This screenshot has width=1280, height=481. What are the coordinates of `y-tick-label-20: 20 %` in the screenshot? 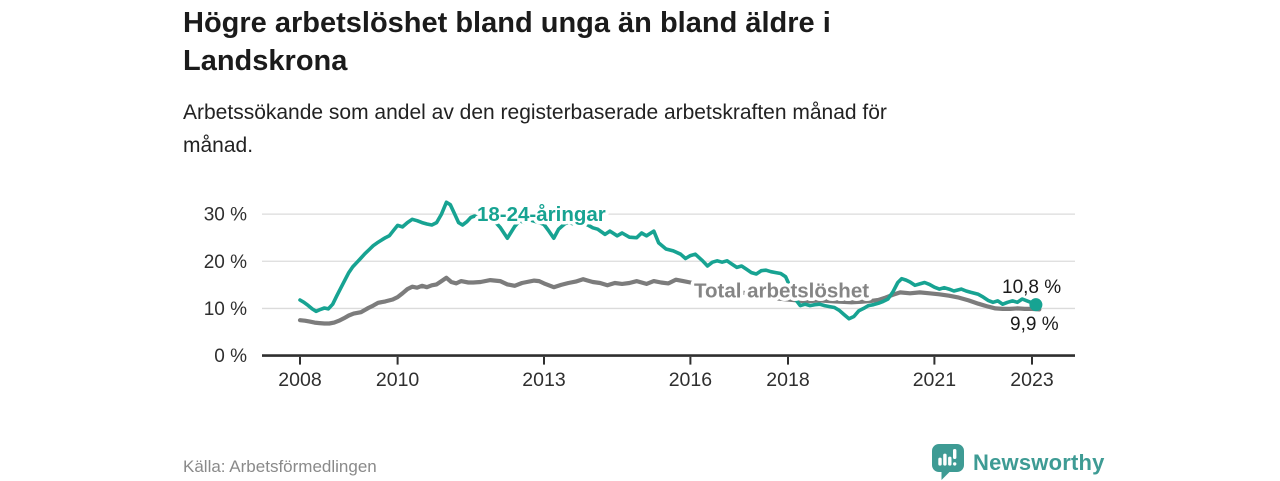 It's located at (225, 262).